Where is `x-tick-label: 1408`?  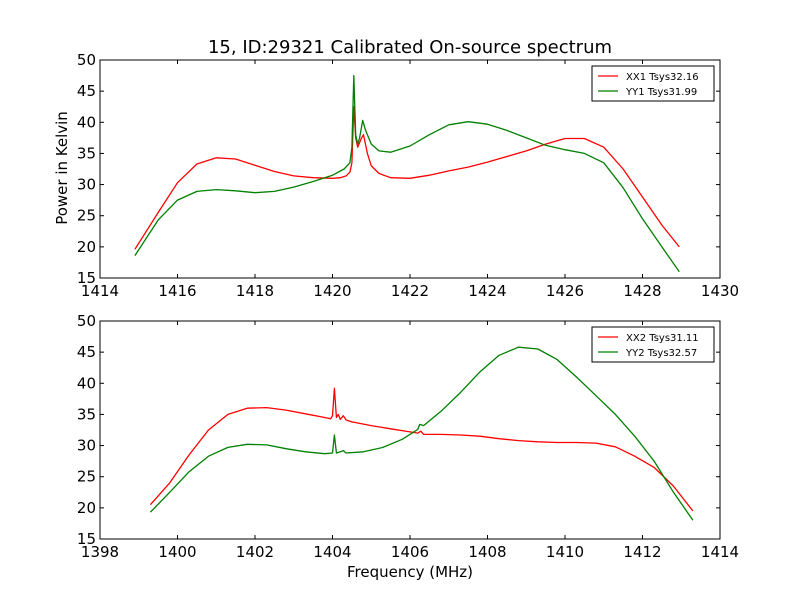 x-tick-label: 1408 is located at coordinates (487, 552).